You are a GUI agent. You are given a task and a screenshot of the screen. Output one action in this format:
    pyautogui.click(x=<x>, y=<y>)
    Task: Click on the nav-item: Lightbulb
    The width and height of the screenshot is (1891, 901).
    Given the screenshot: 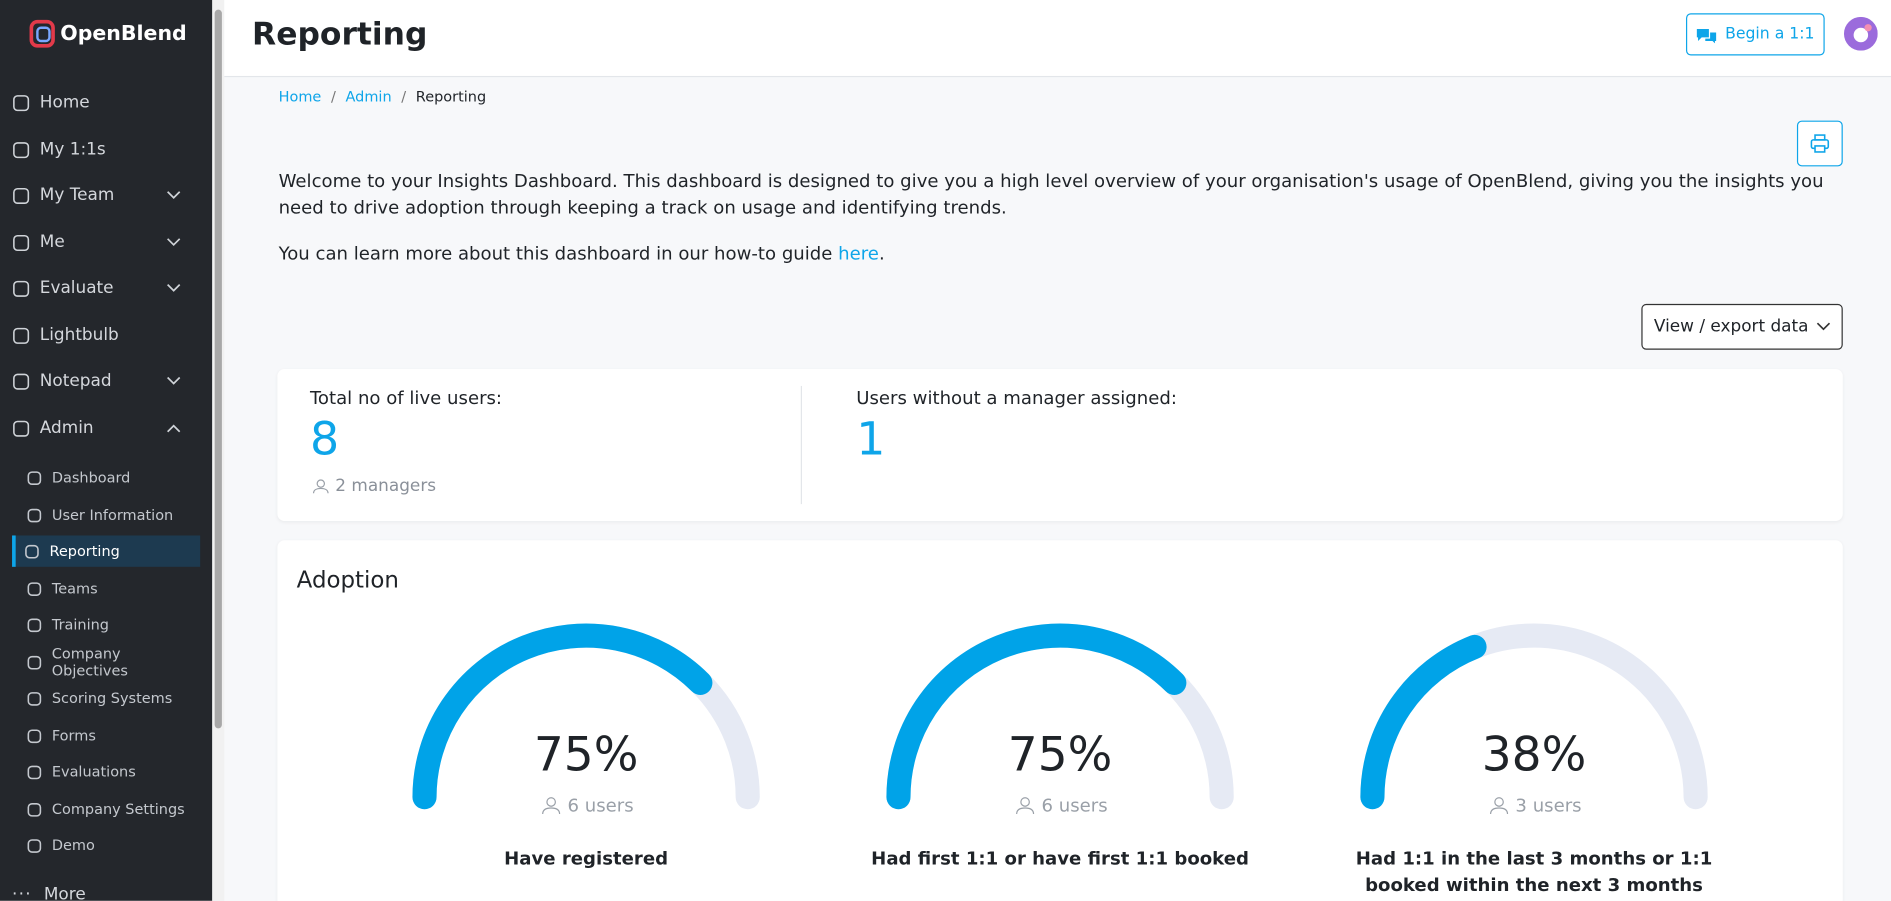 What is the action you would take?
    pyautogui.click(x=107, y=335)
    